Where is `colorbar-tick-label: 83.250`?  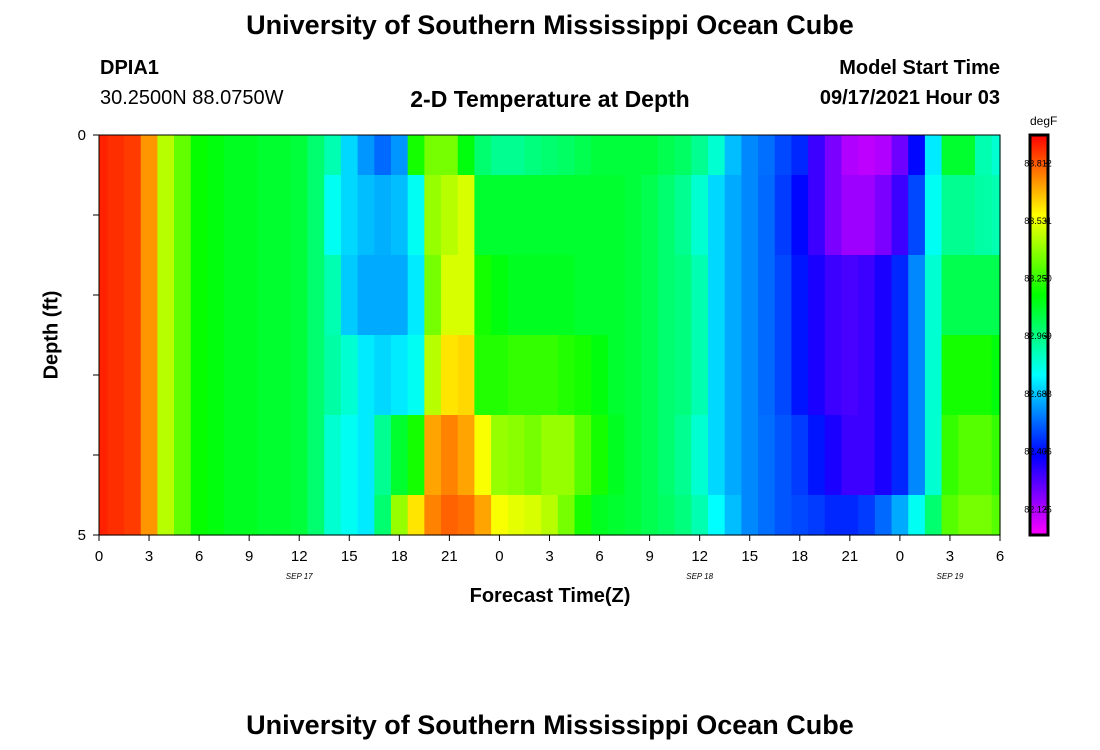
colorbar-tick-label: 83.250 is located at coordinates (1038, 279).